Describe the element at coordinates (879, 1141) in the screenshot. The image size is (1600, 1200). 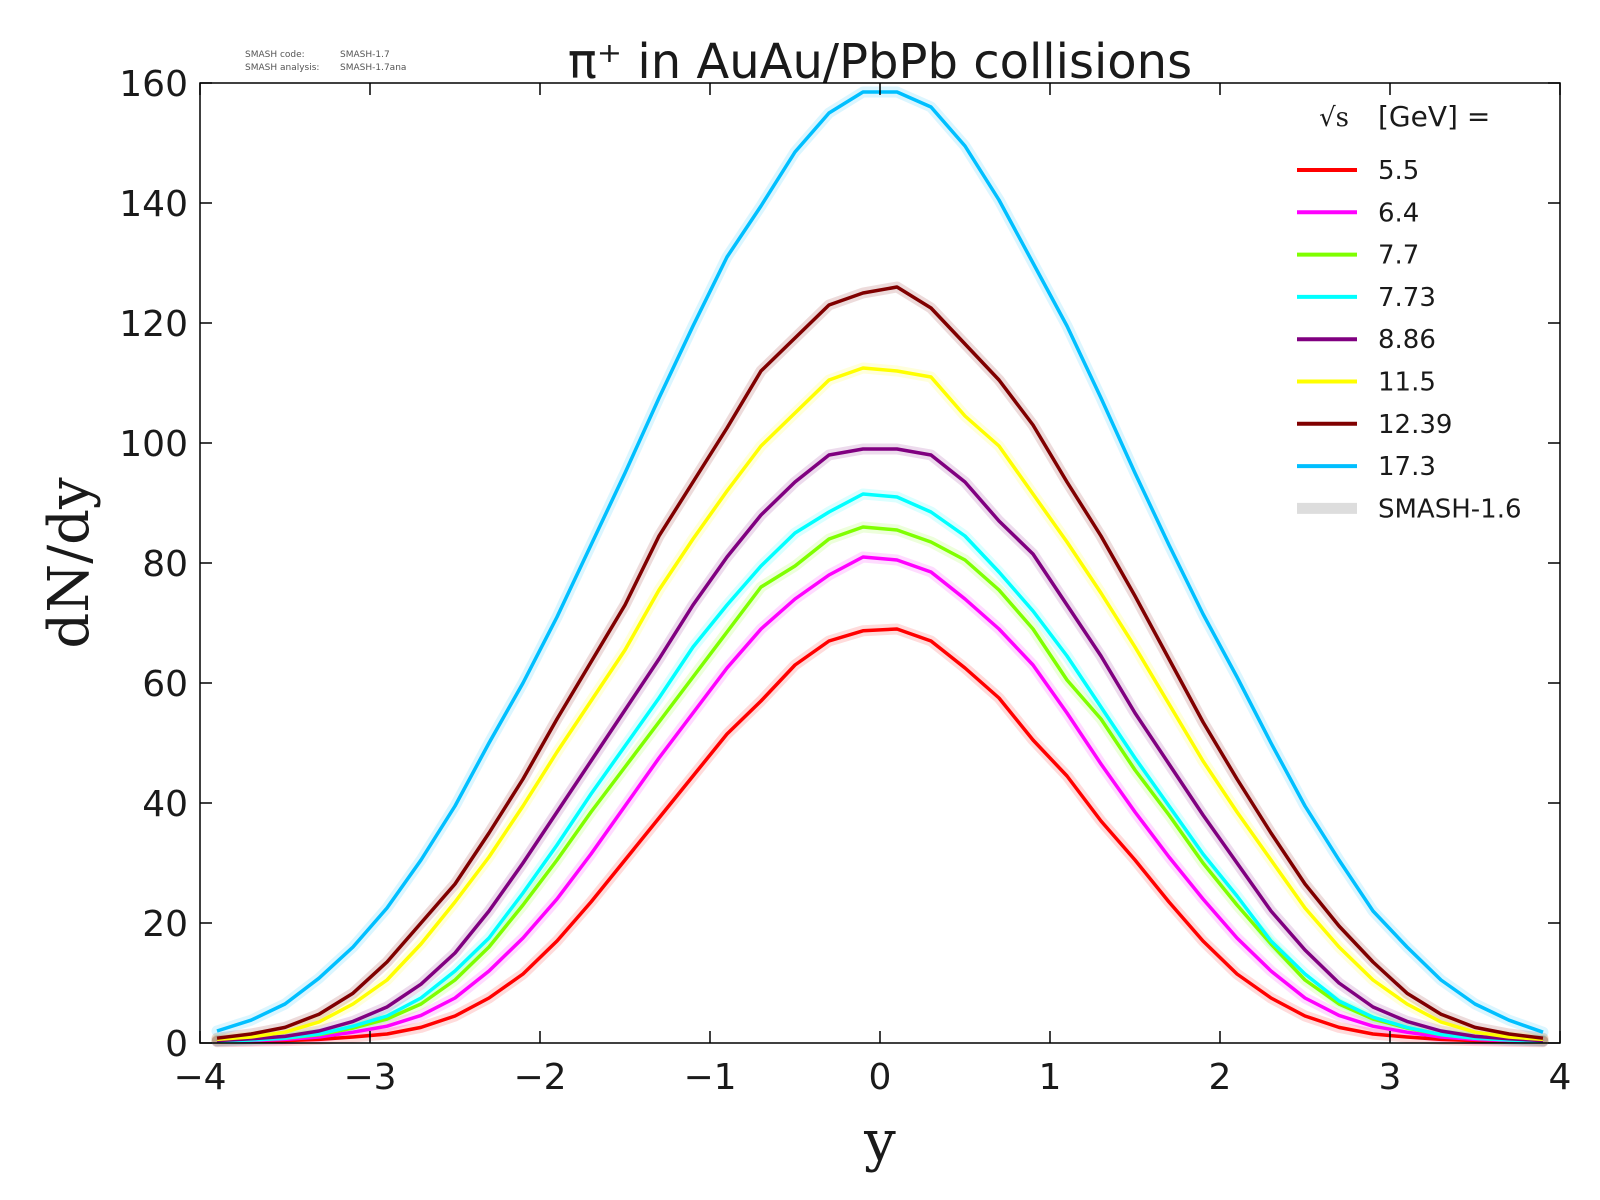
I see `x-axis-label: y` at that location.